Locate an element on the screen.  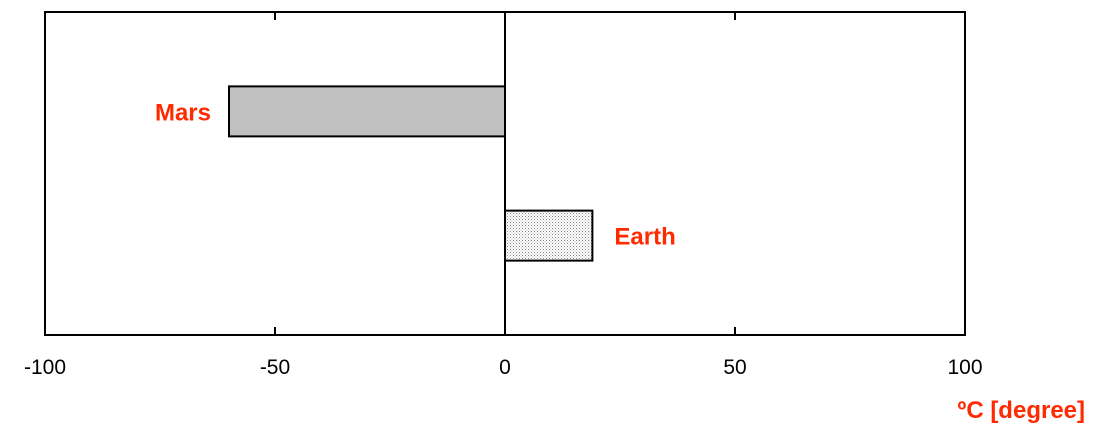
x-axis-label: ºC [degree] is located at coordinates (1021, 410).